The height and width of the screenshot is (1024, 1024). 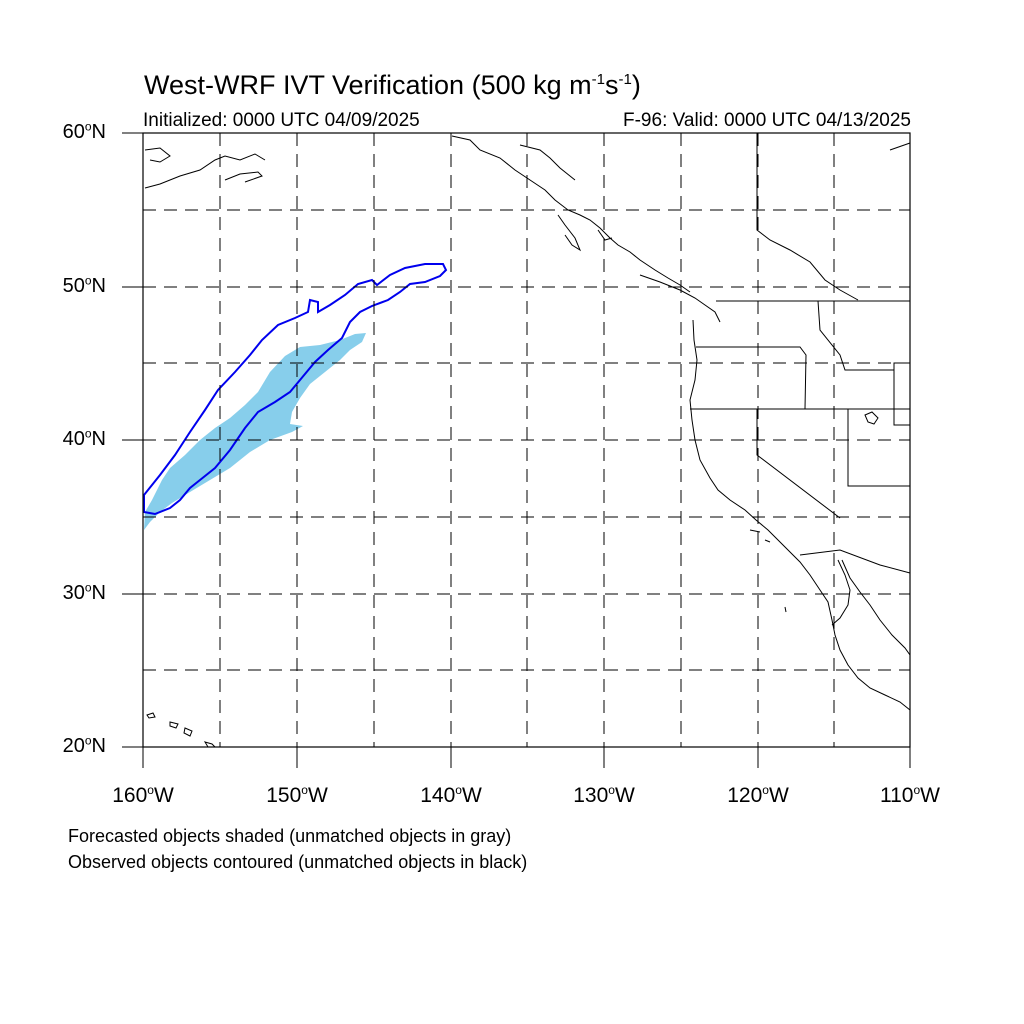 What do you see at coordinates (84, 131) in the screenshot?
I see `lat-label-60n: 60oN` at bounding box center [84, 131].